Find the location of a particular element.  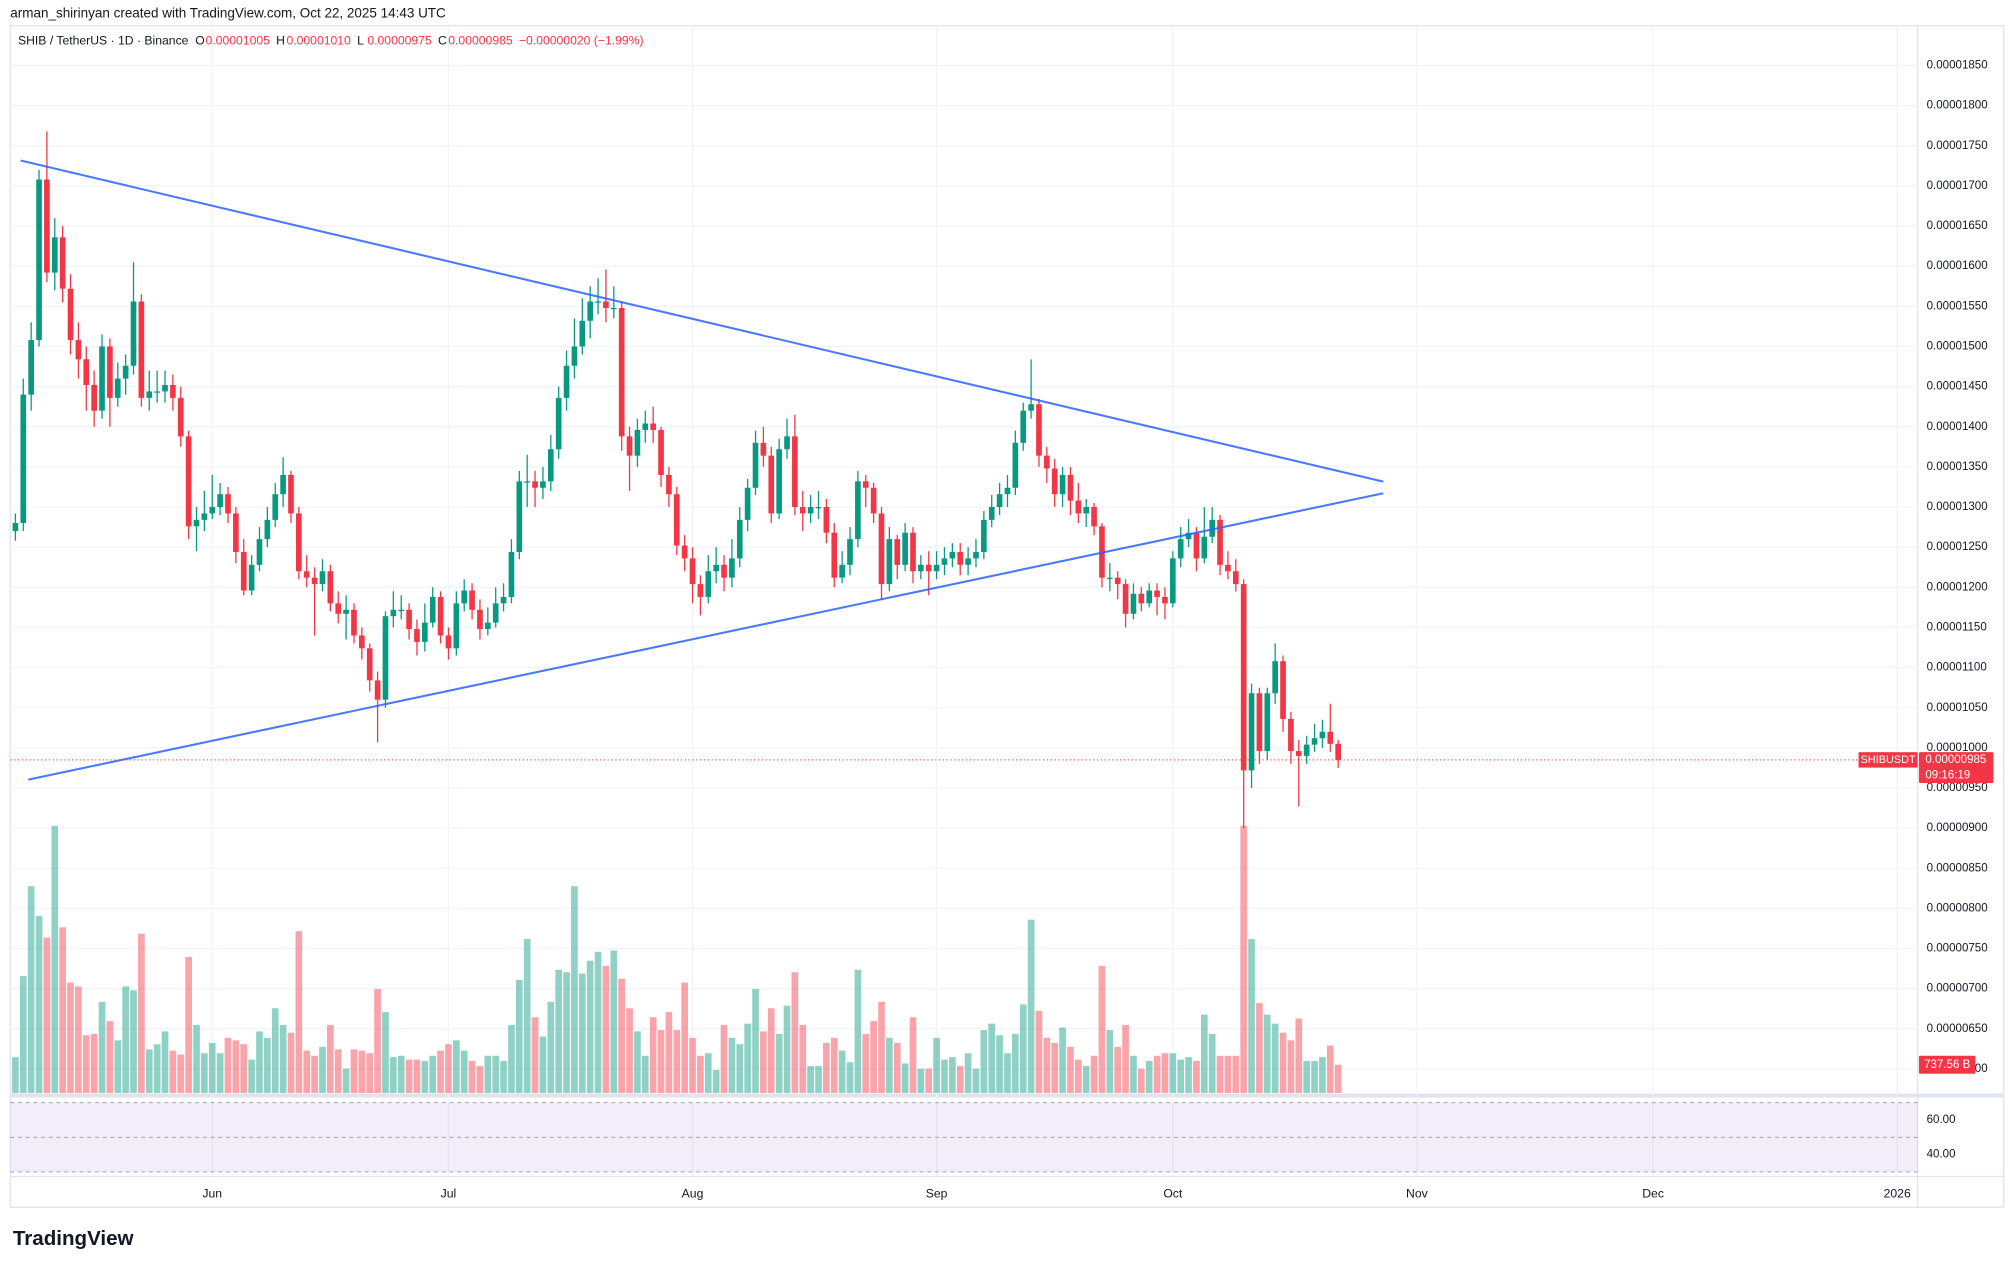

volume-tag-label: 737.56 B is located at coordinates (1947, 1065).